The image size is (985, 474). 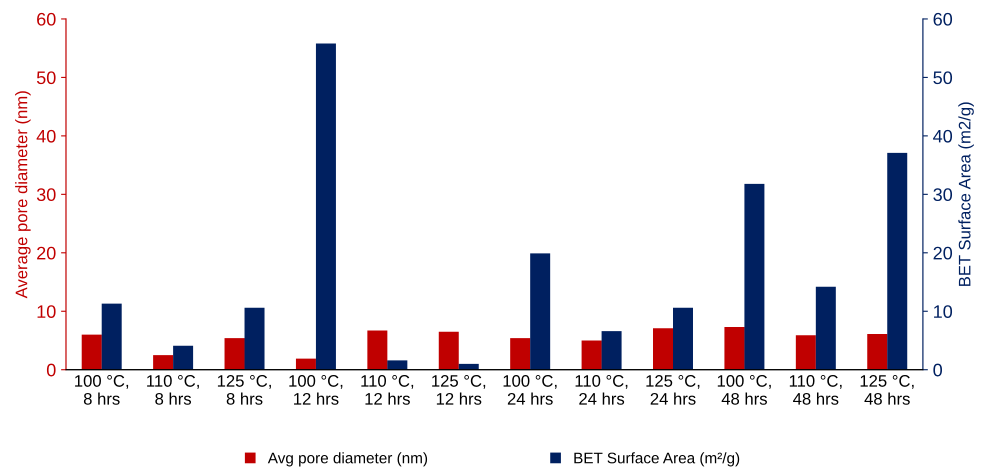 What do you see at coordinates (46, 253) in the screenshot?
I see `y-tick-label: 20` at bounding box center [46, 253].